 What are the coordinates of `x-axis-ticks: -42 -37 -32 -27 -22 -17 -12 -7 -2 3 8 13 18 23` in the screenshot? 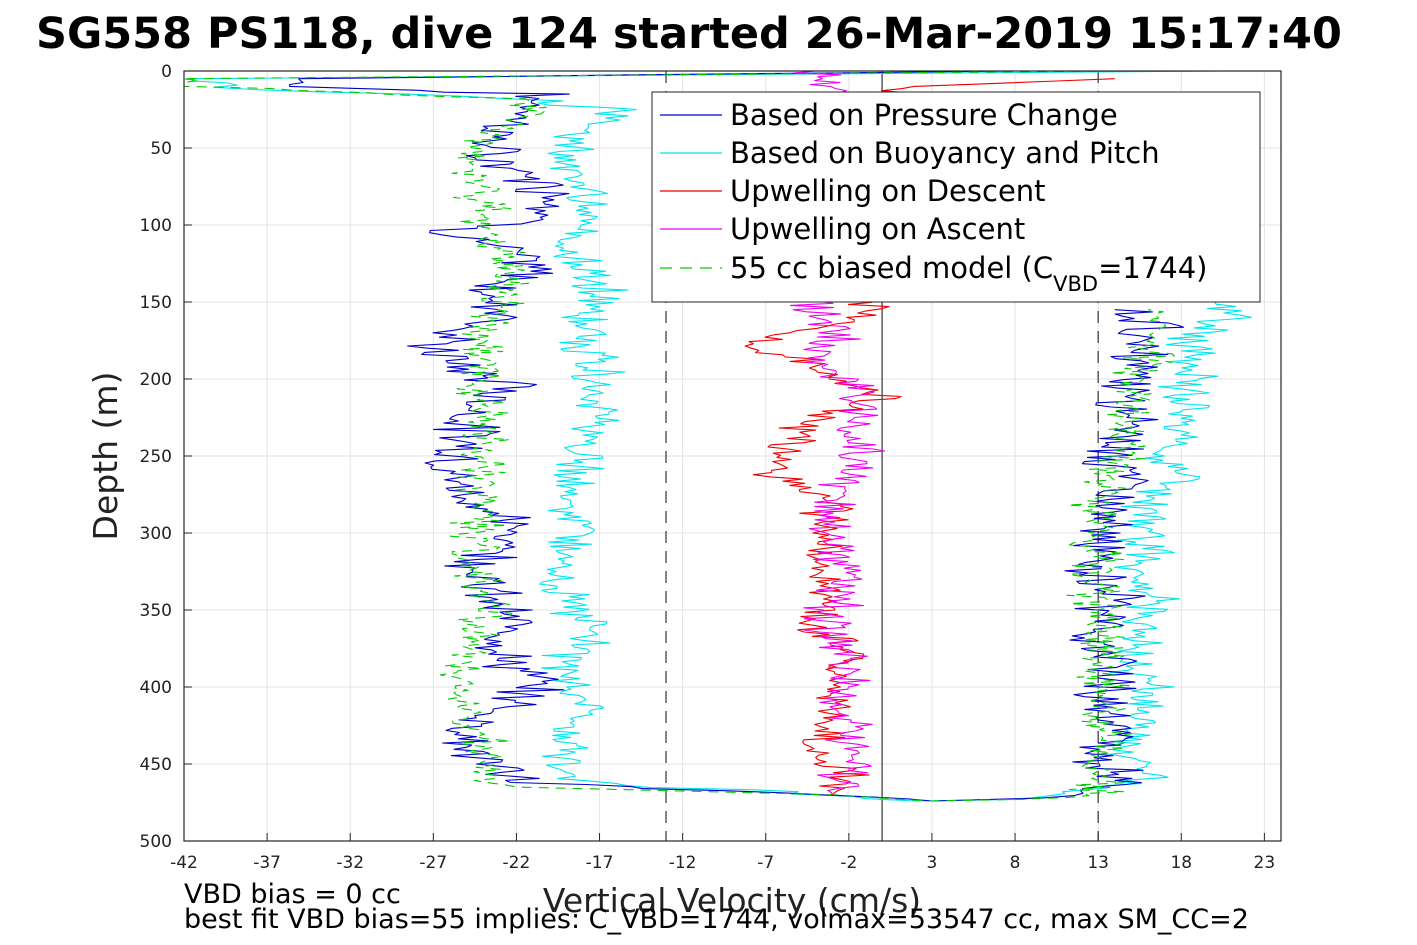 It's located at (722, 853).